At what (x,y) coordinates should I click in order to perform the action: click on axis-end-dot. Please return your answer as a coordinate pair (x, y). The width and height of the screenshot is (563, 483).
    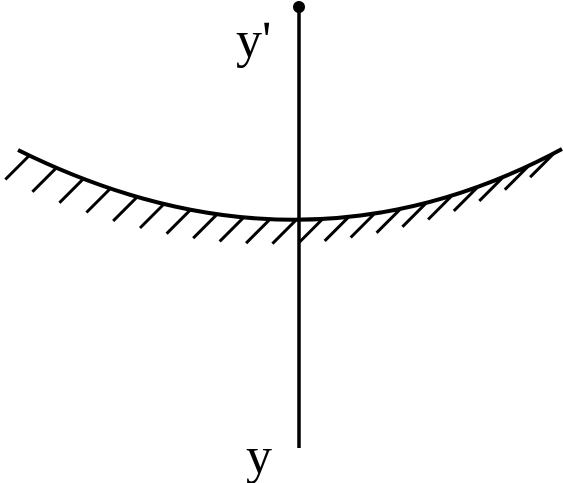
    Looking at the image, I should click on (299, 7).